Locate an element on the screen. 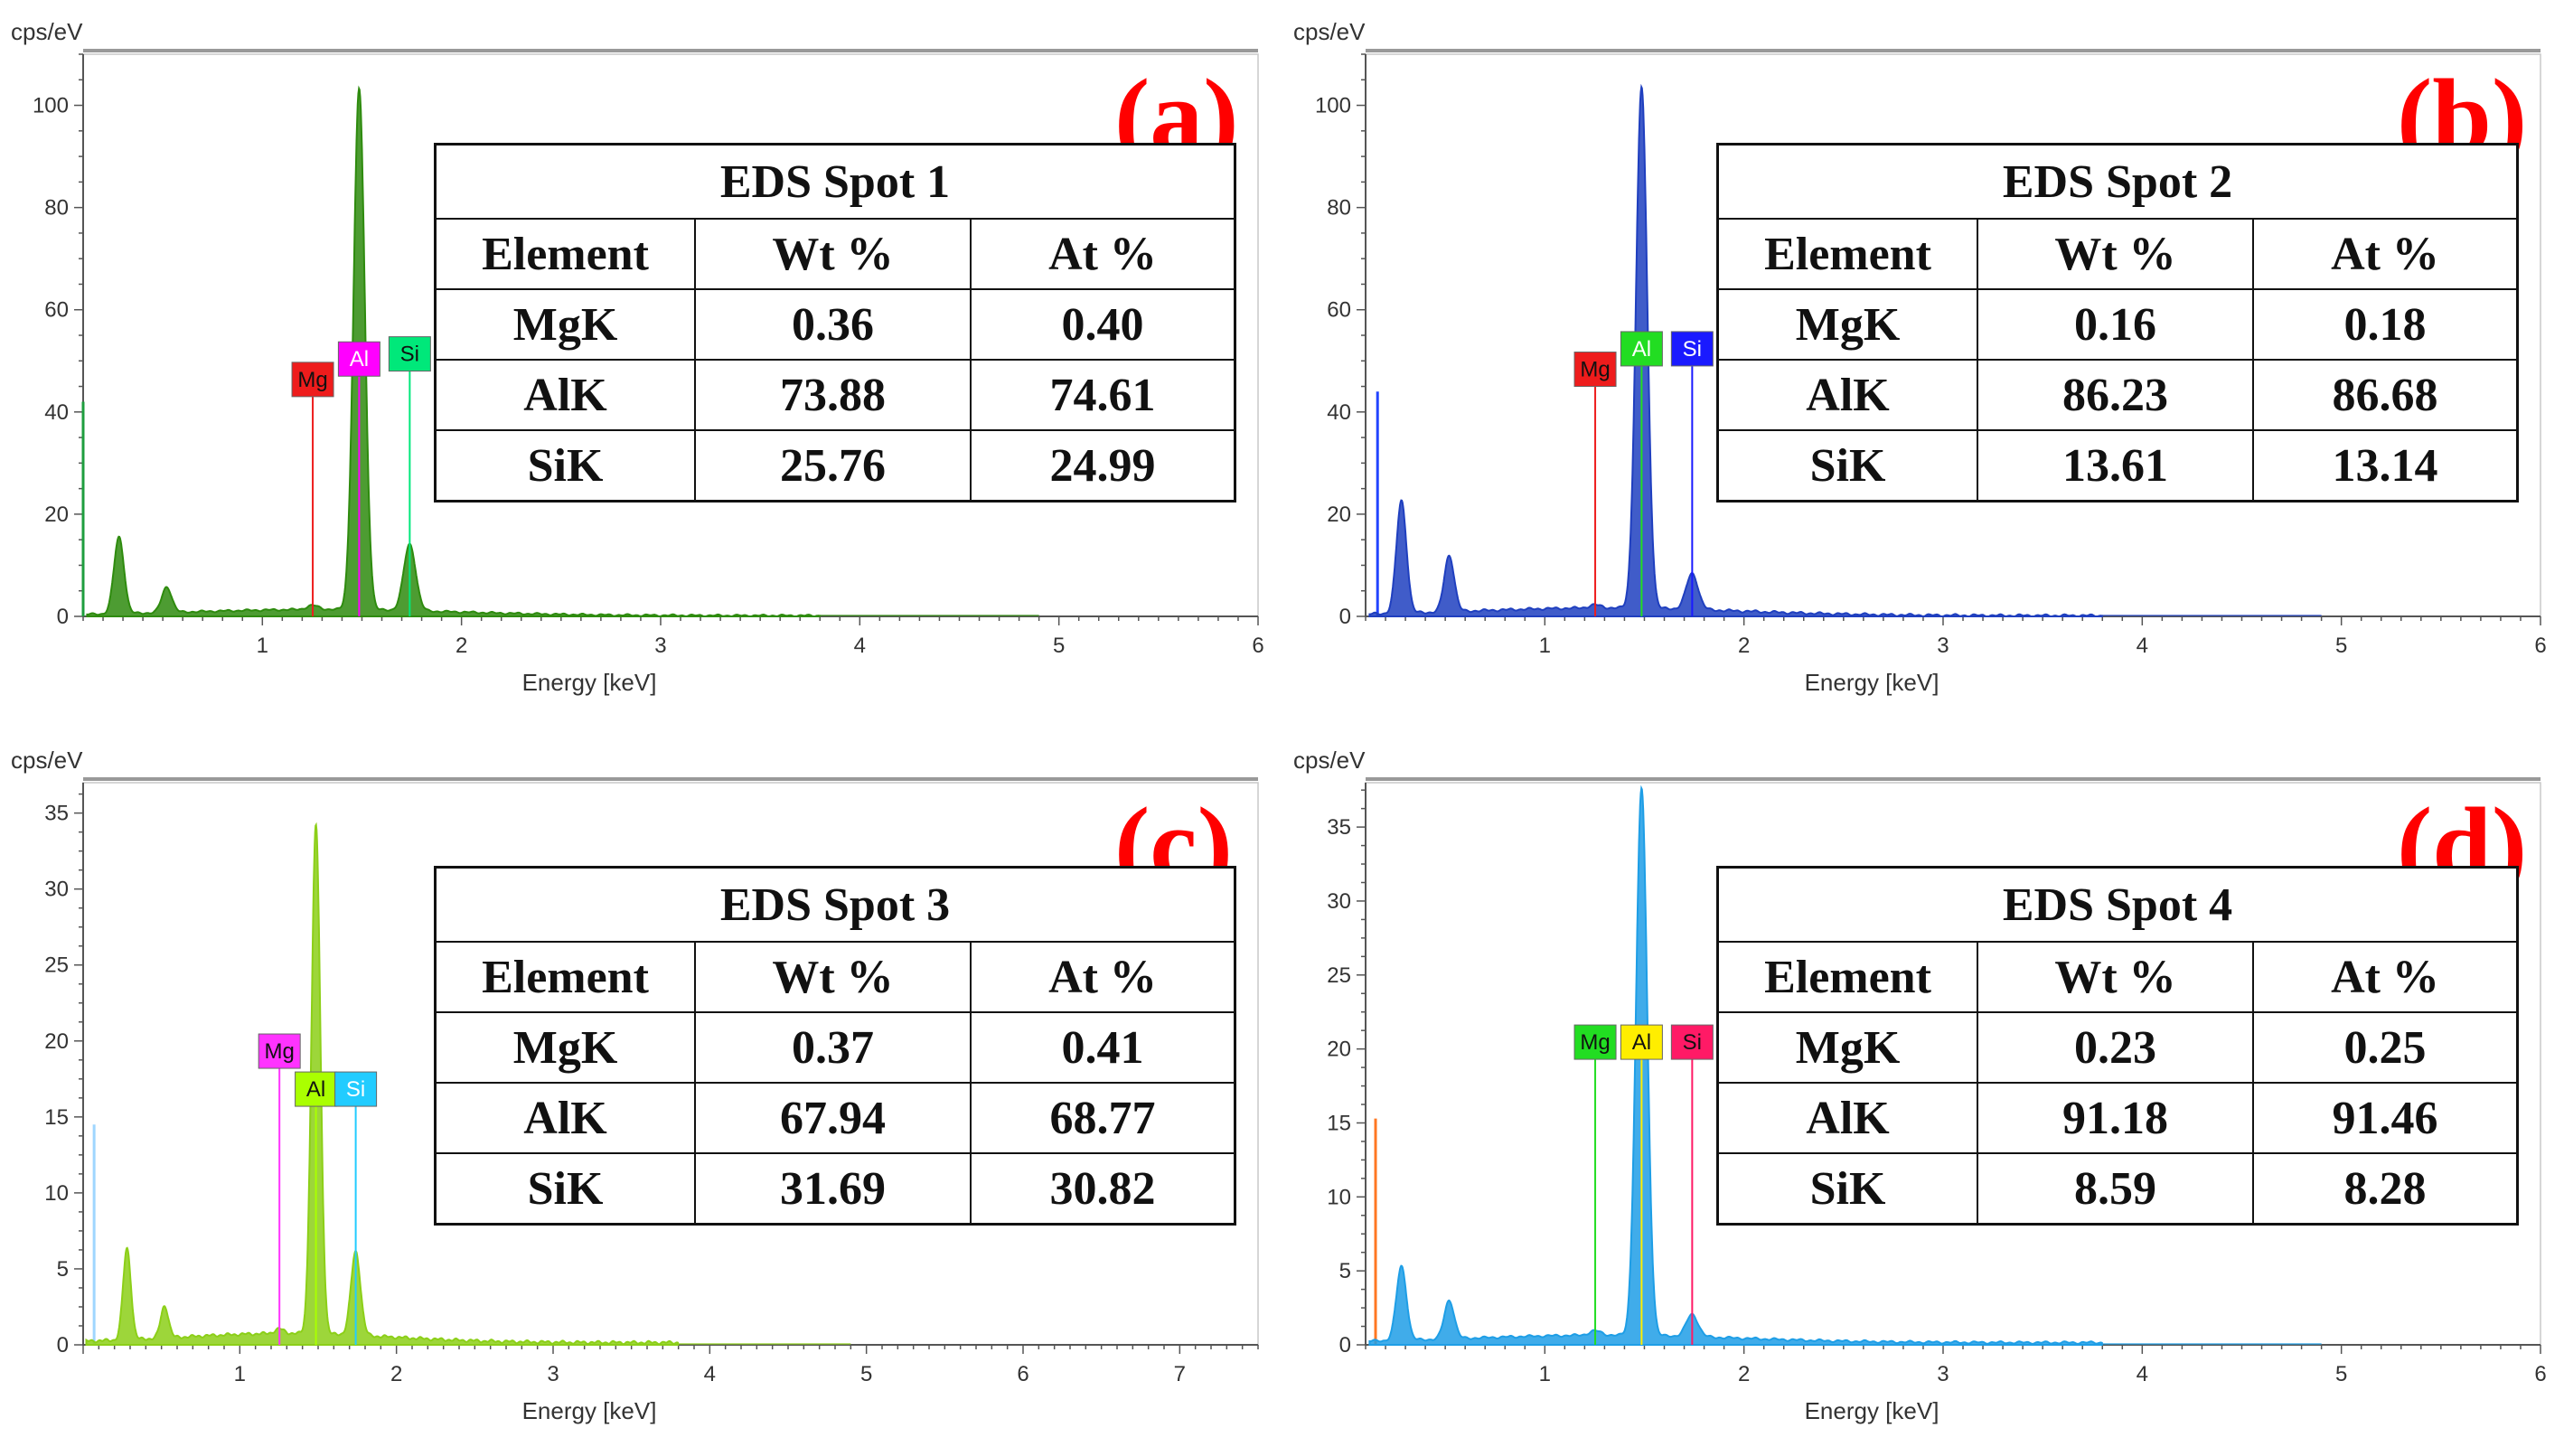 The height and width of the screenshot is (1456, 2564). table-row: SiK 8.59 8.28 is located at coordinates (2117, 1189).